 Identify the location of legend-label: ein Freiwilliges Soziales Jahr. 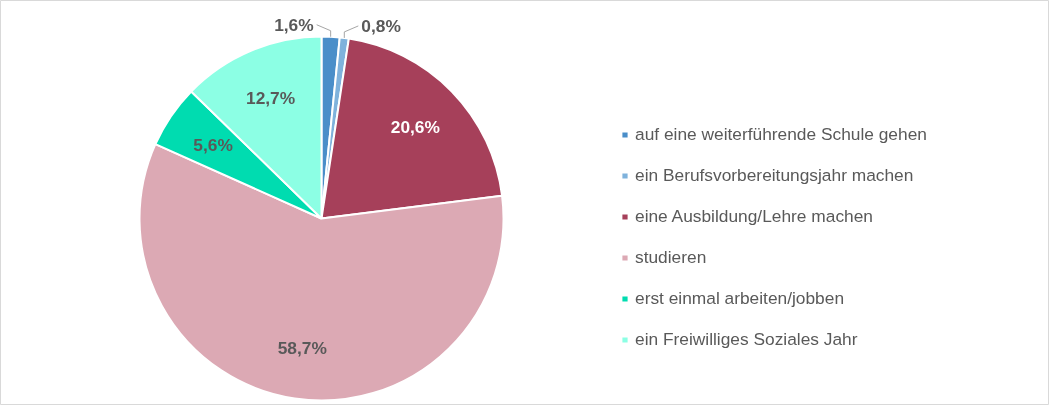
(746, 339).